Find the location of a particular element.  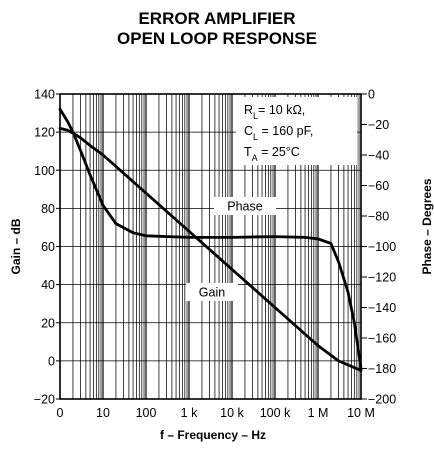

condition-line: TA = 25°C is located at coordinates (272, 154).